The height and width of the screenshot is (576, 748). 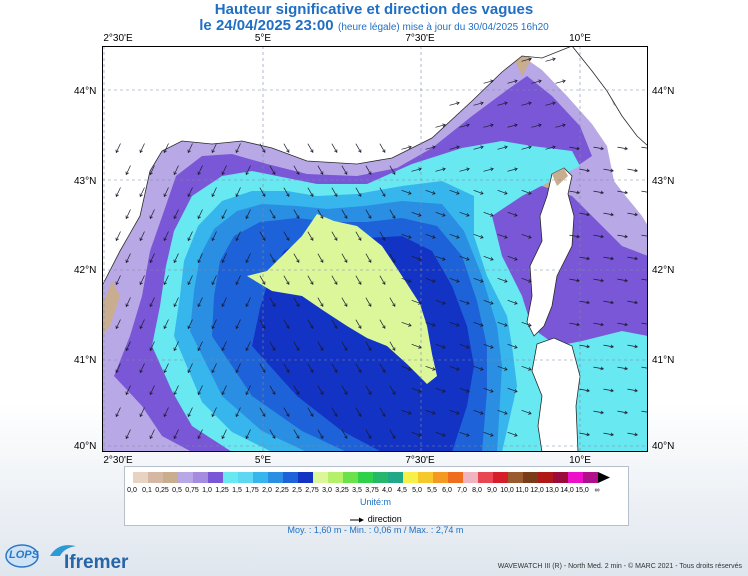 What do you see at coordinates (432, 490) in the screenshot?
I see `legend-label: 5,5` at bounding box center [432, 490].